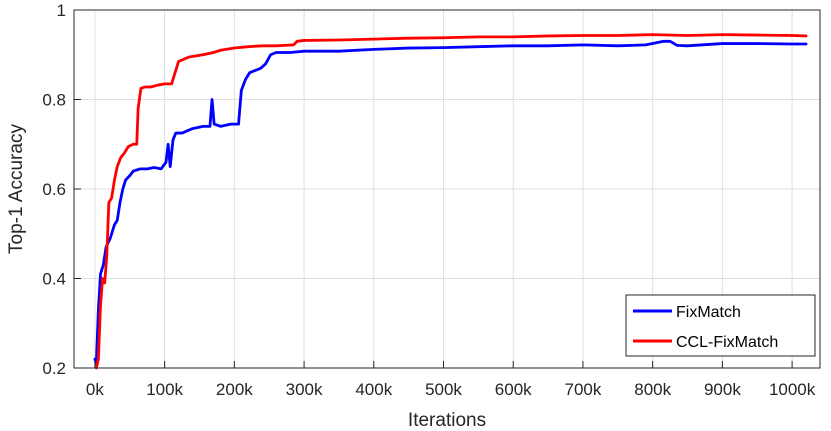 The height and width of the screenshot is (431, 831). What do you see at coordinates (234, 389) in the screenshot?
I see `x-tick-label: 200k` at bounding box center [234, 389].